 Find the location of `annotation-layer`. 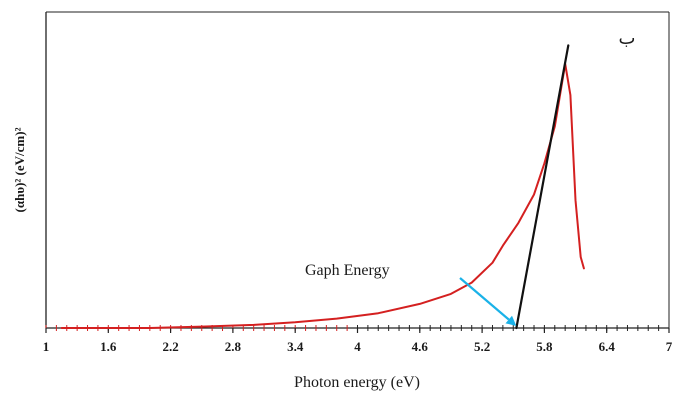

annotation-layer is located at coordinates (488, 301).